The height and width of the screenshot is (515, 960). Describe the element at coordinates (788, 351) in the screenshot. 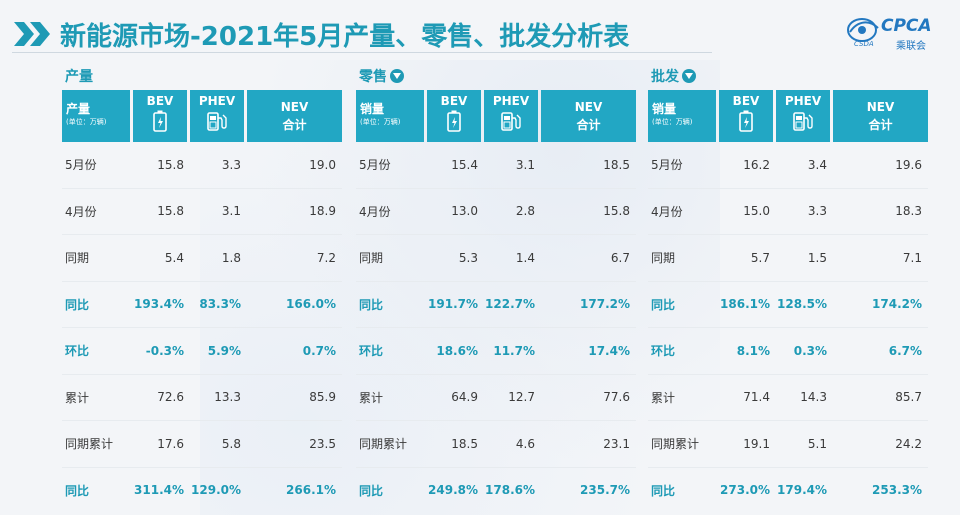

I see `table-row: 环比 8.1% 0.3% 6.7%` at that location.